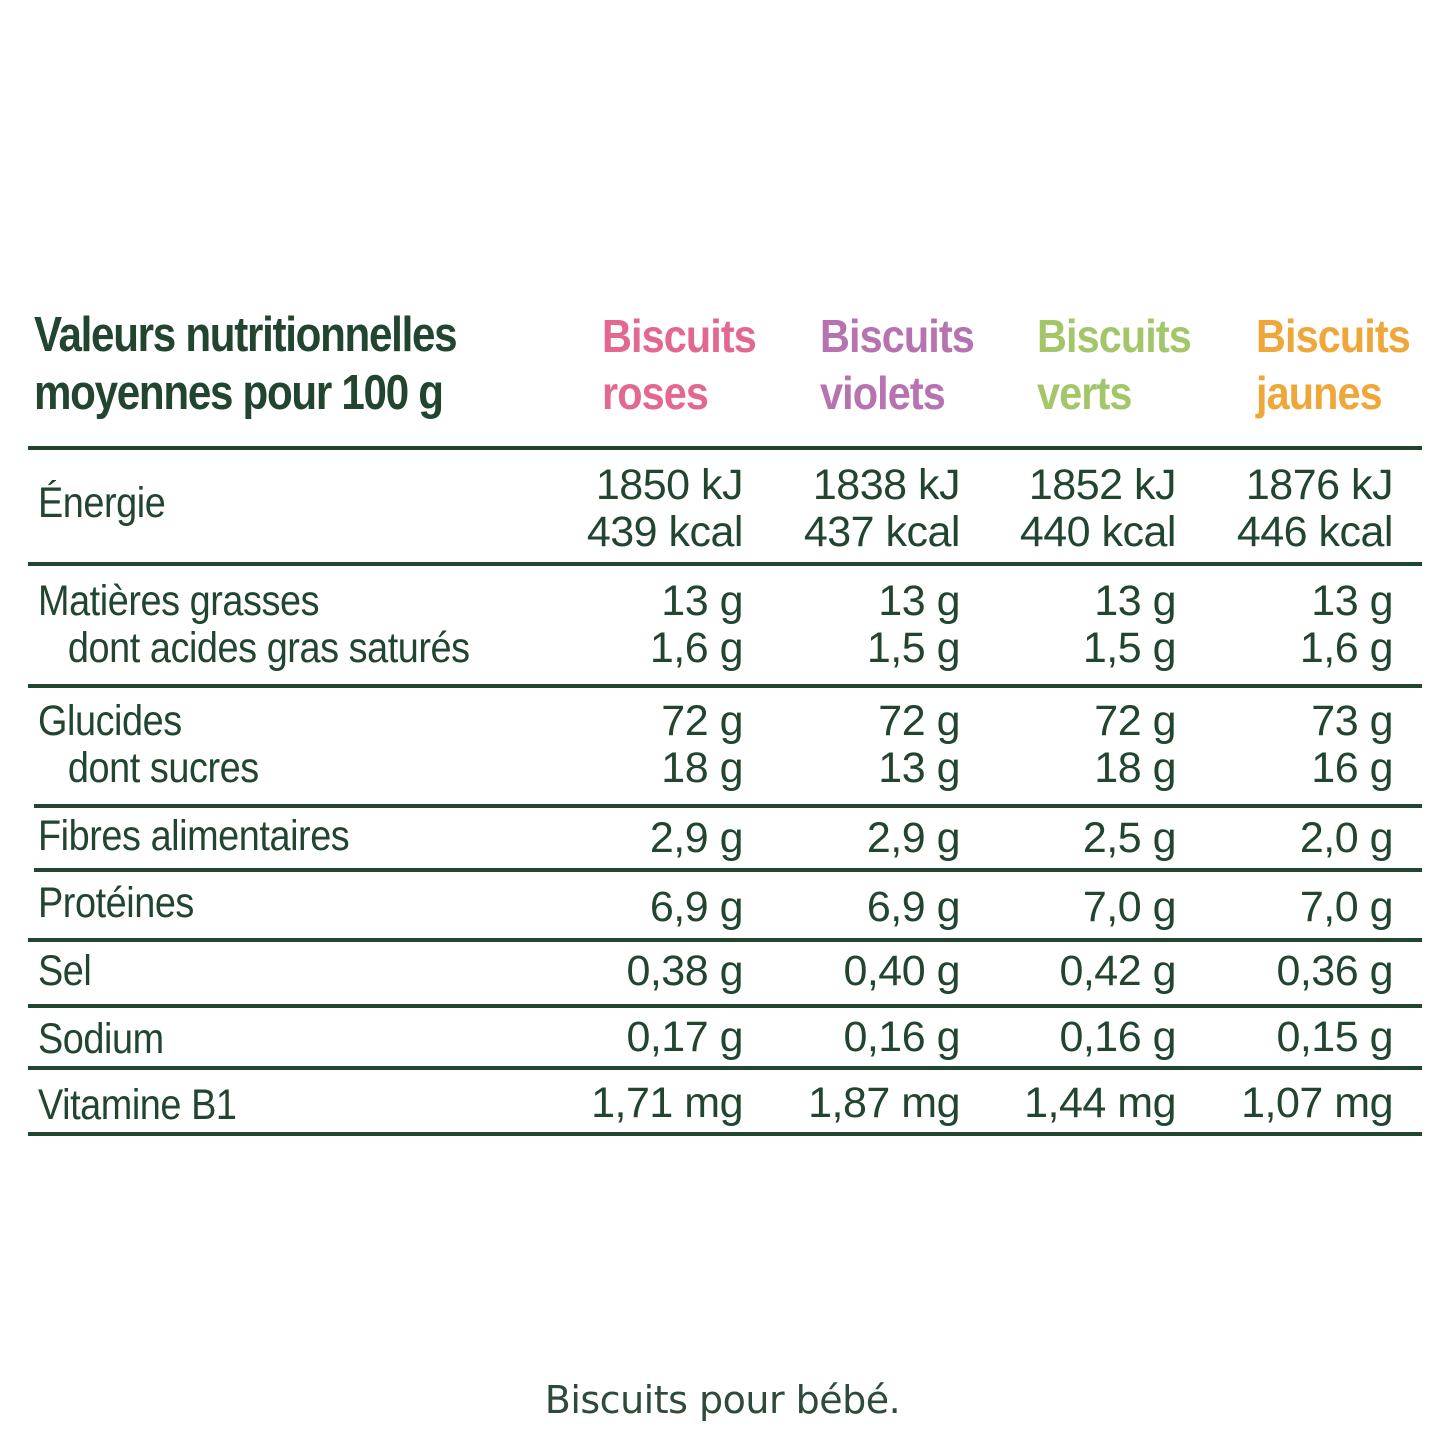  Describe the element at coordinates (102, 503) in the screenshot. I see `row-label: Énergie` at that location.